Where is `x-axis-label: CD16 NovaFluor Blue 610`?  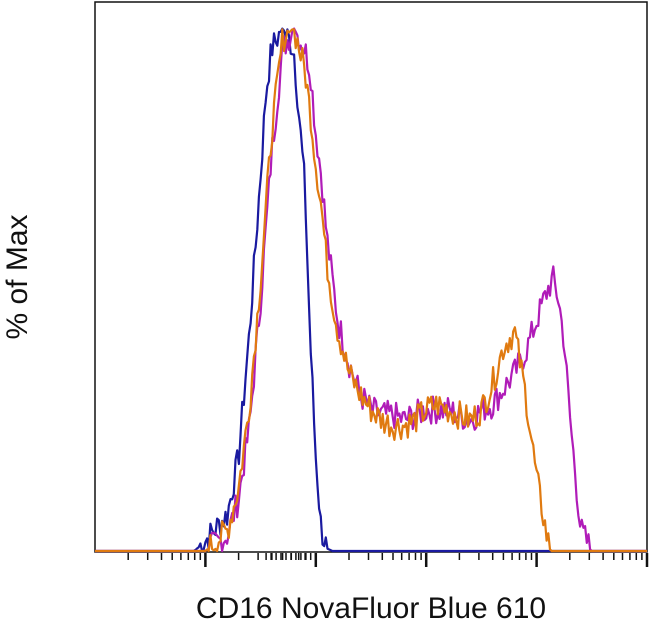 x-axis-label: CD16 NovaFluor Blue 610 is located at coordinates (371, 608).